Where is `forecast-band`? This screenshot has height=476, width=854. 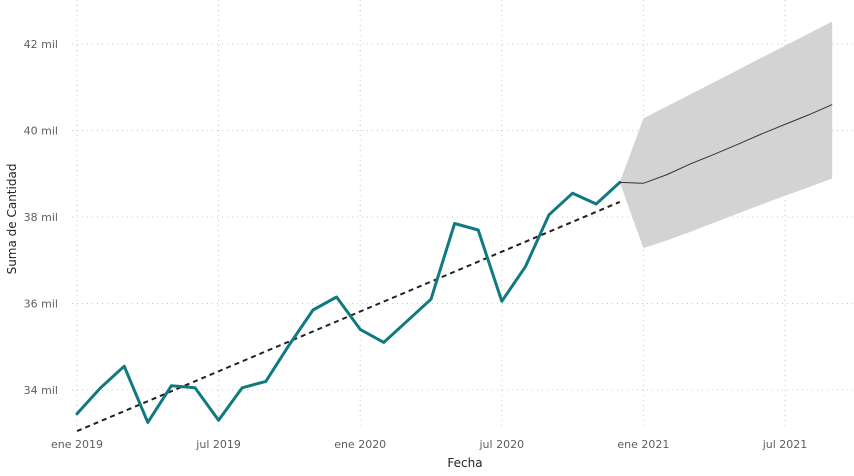 forecast-band is located at coordinates (726, 135).